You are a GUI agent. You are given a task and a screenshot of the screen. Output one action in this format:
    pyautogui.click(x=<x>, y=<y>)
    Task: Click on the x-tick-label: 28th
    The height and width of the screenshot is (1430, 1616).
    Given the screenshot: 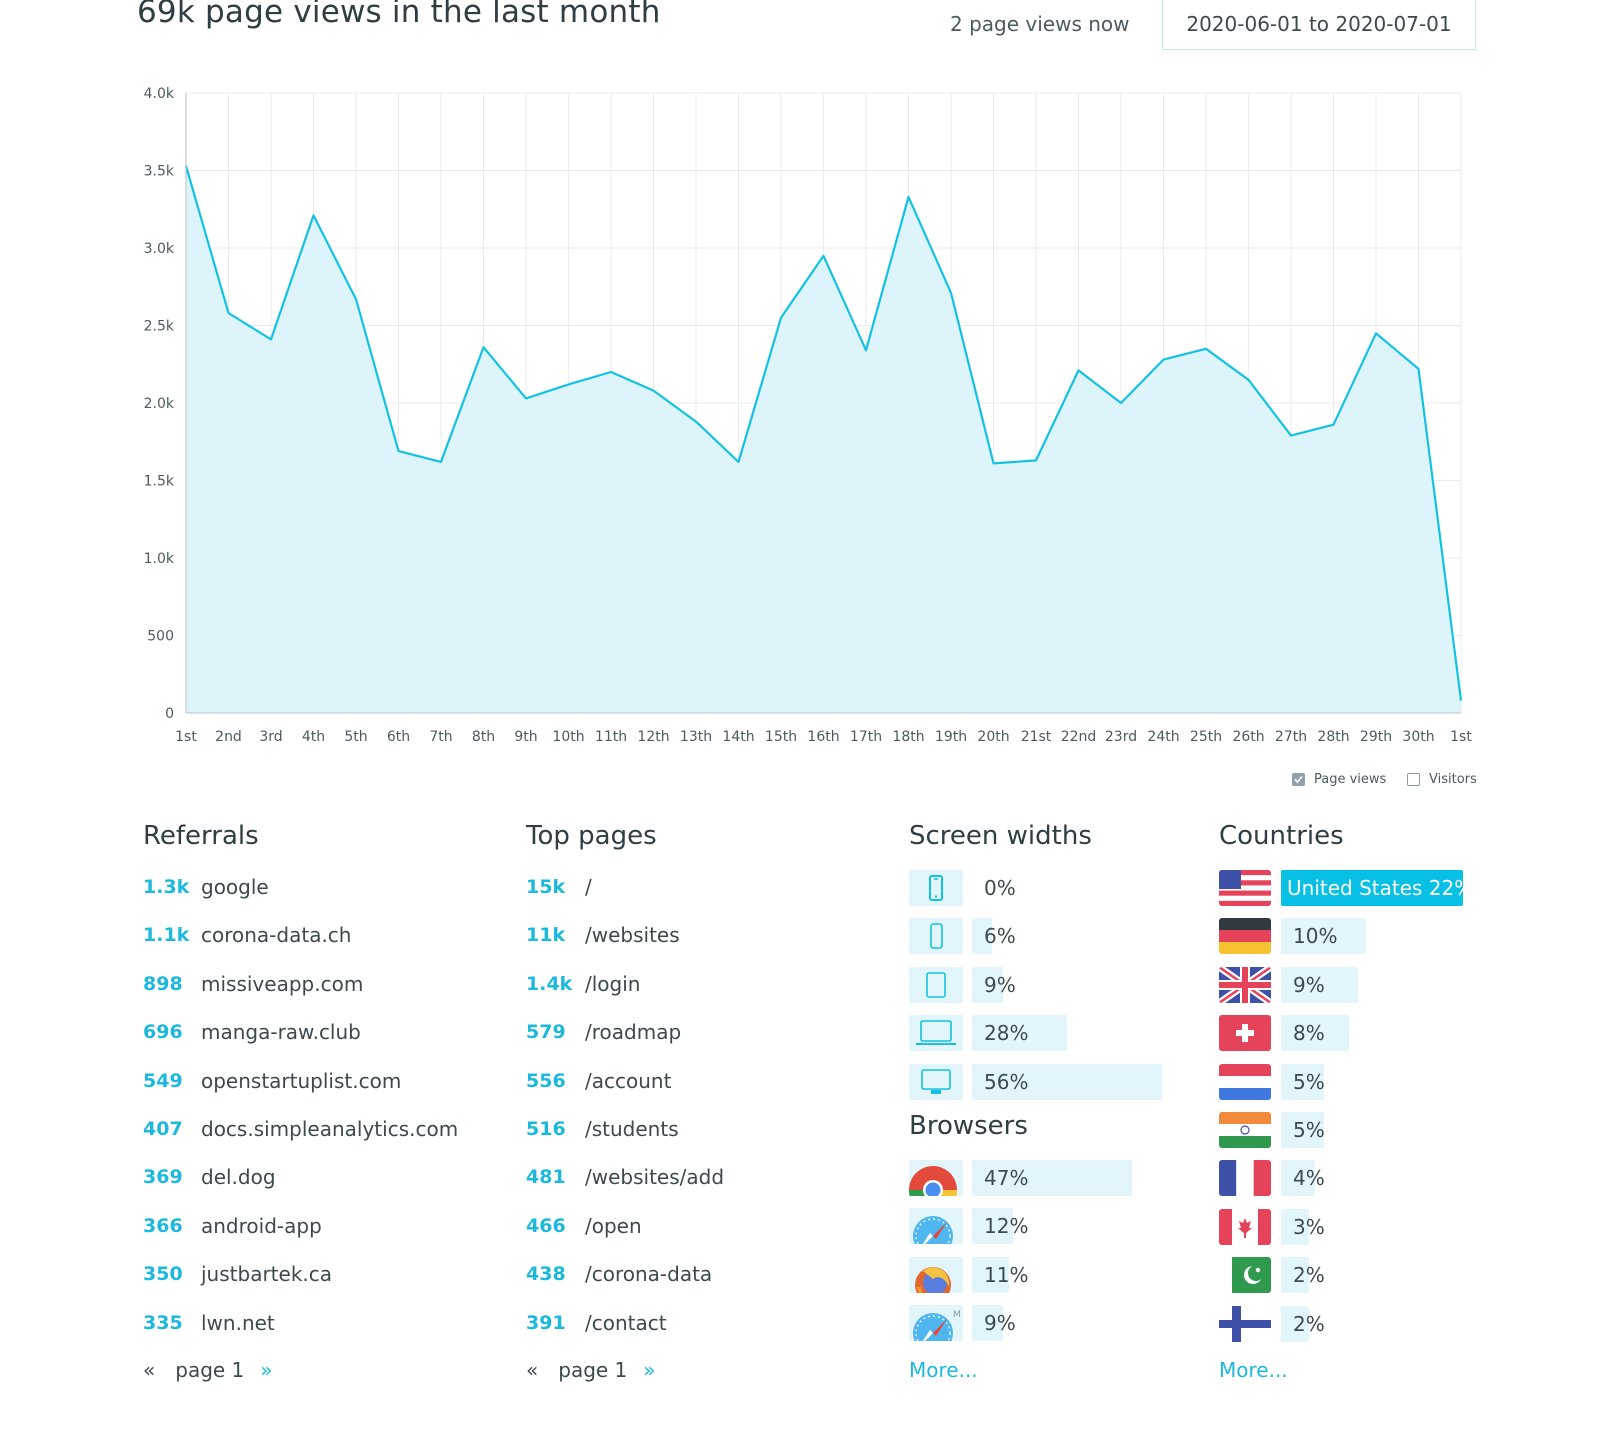 What is the action you would take?
    pyautogui.click(x=1333, y=737)
    